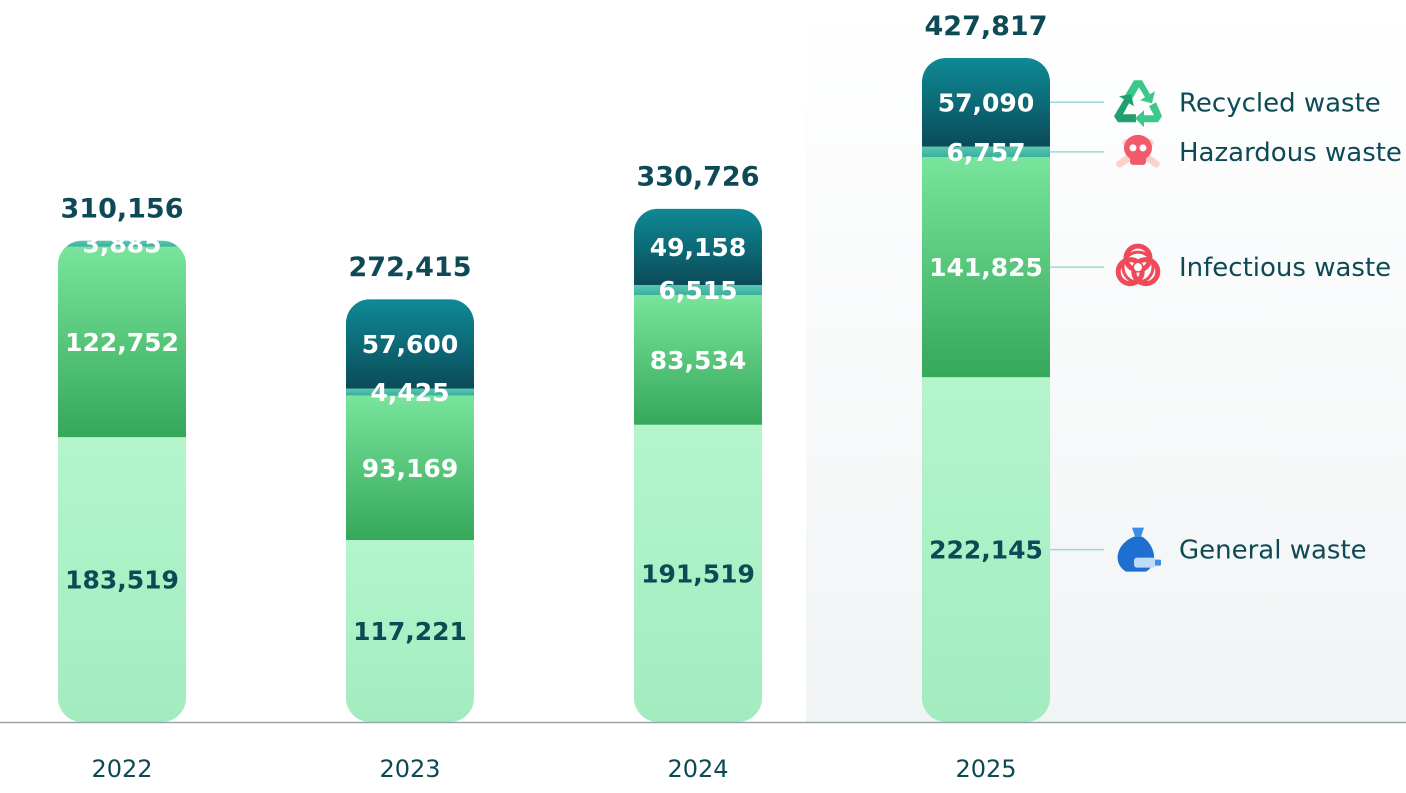  I want to click on bar-segment-general-2024, so click(698, 573).